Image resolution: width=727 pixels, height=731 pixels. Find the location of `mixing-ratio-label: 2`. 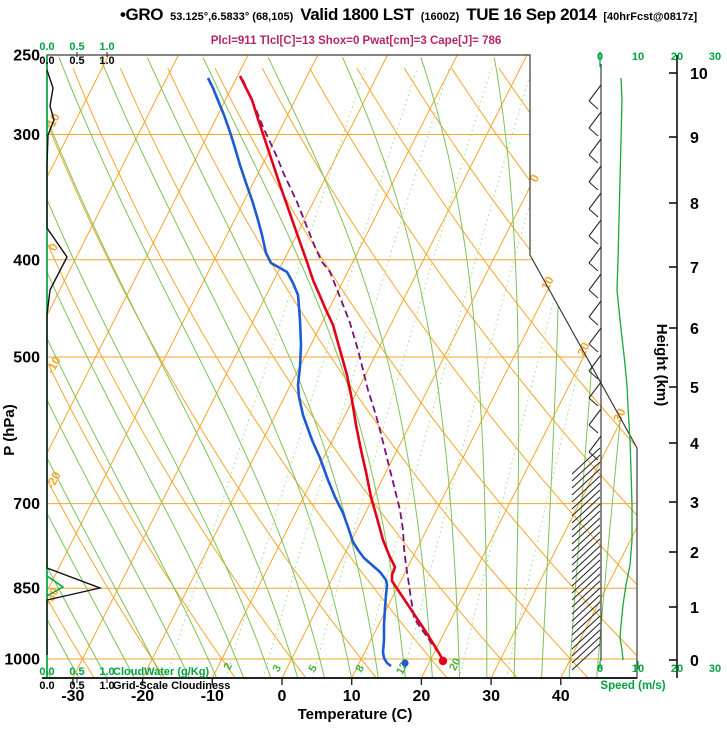

mixing-ratio-label: 2 is located at coordinates (228, 666).